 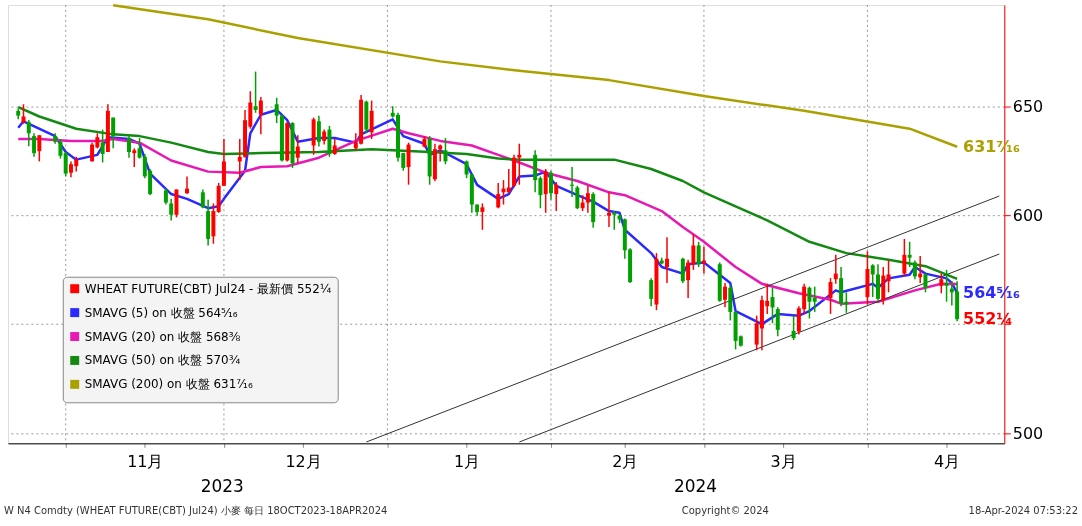 I want to click on legend-label: SMAVG (50) on 收盤 570¾, so click(x=162, y=360).